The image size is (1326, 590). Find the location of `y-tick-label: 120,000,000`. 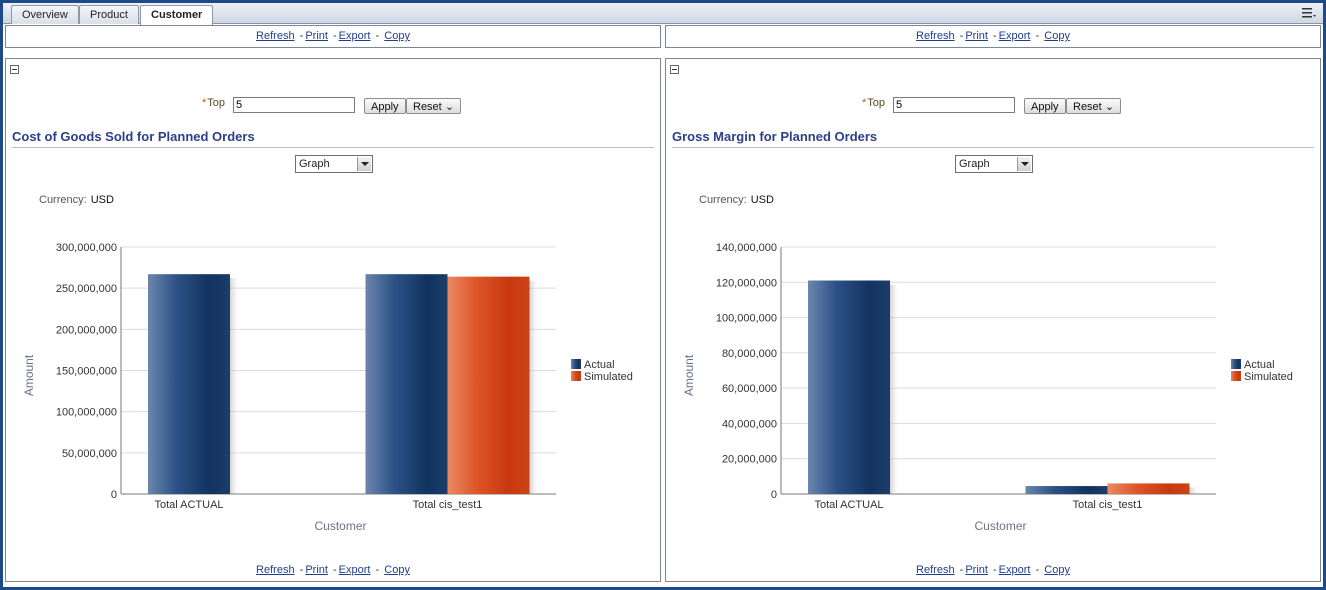

y-tick-label: 120,000,000 is located at coordinates (746, 283).